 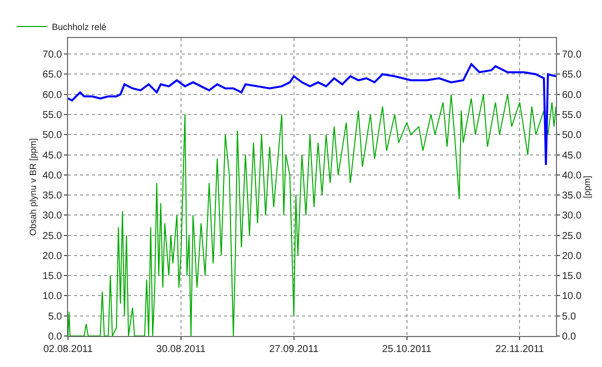 I want to click on y2-tick-label: 30.0, so click(x=572, y=216).